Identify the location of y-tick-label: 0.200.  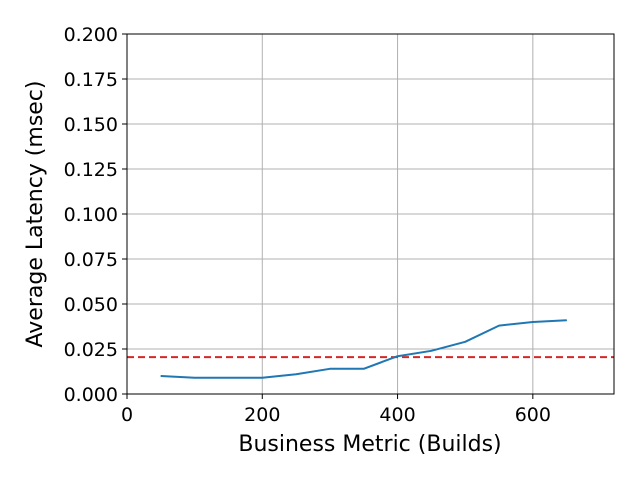
(91, 35).